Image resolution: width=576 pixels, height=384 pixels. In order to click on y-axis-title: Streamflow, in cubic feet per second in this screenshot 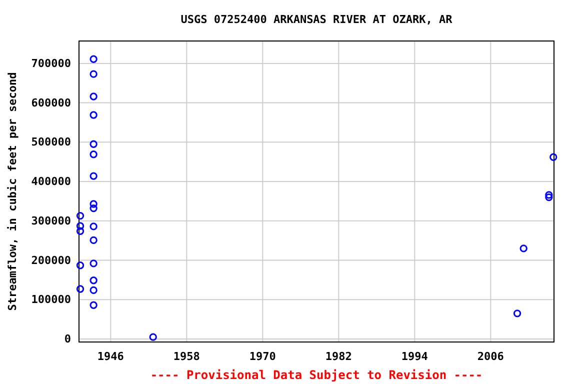, I will do `click(12, 191)`.